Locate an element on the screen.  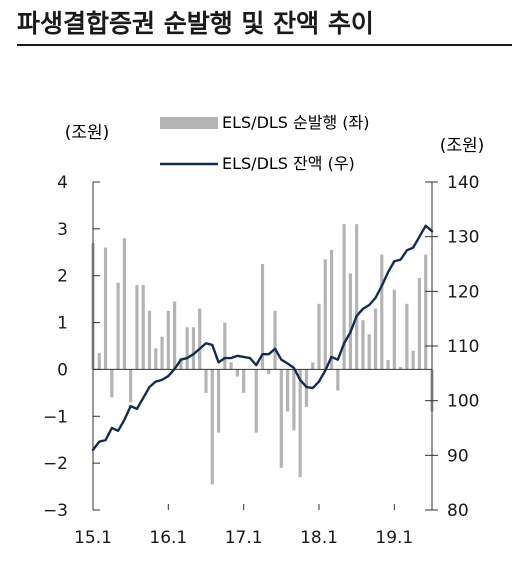
legend-line-label: ELS/DLS 잔액 (우) is located at coordinates (288, 163).